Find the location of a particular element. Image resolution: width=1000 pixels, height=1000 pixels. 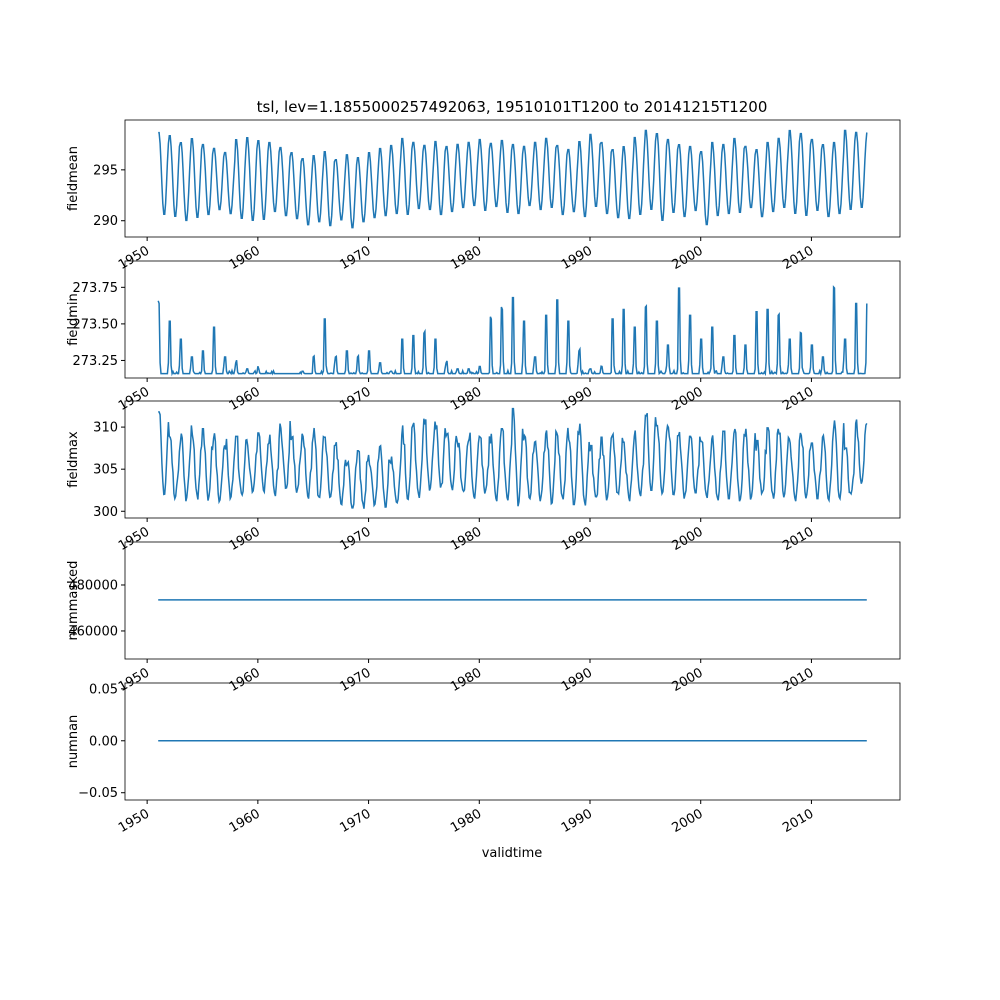

y-tick-label: 273.25 is located at coordinates (96, 361).